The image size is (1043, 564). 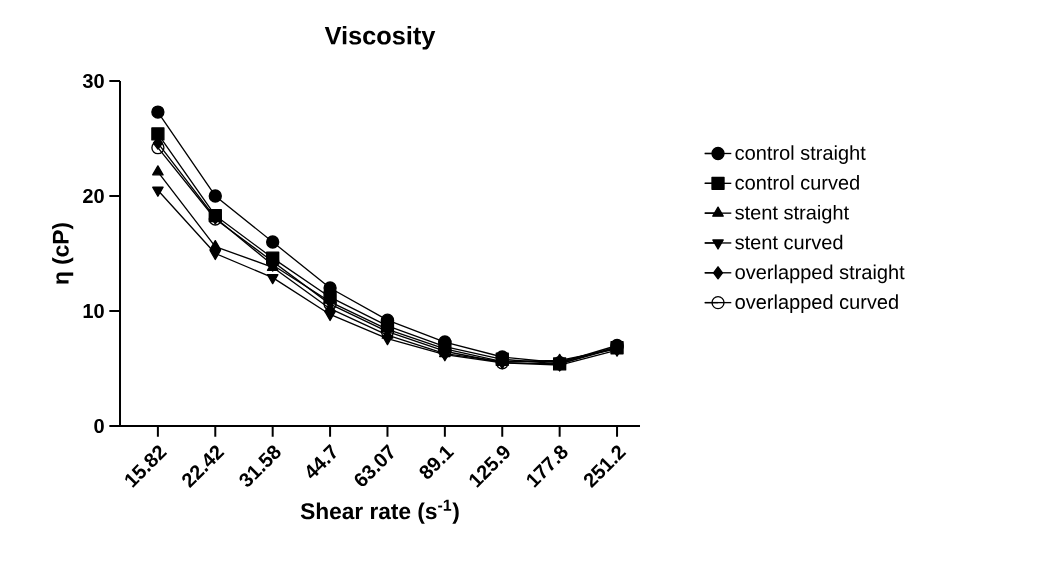 What do you see at coordinates (800, 154) in the screenshot?
I see `legend-label: control straight` at bounding box center [800, 154].